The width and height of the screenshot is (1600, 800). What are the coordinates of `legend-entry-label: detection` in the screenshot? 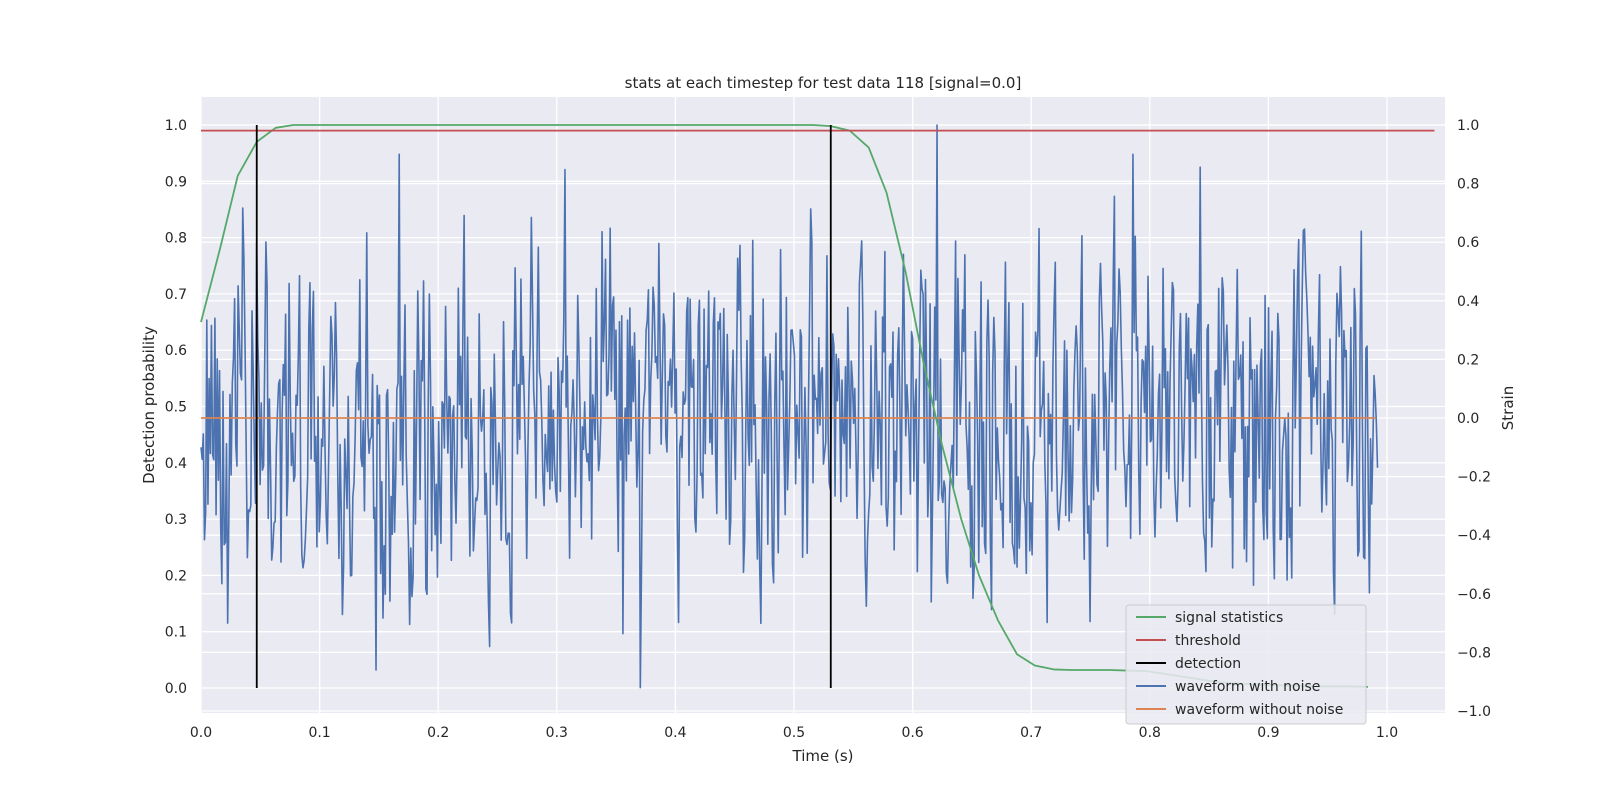 It's located at (1208, 664).